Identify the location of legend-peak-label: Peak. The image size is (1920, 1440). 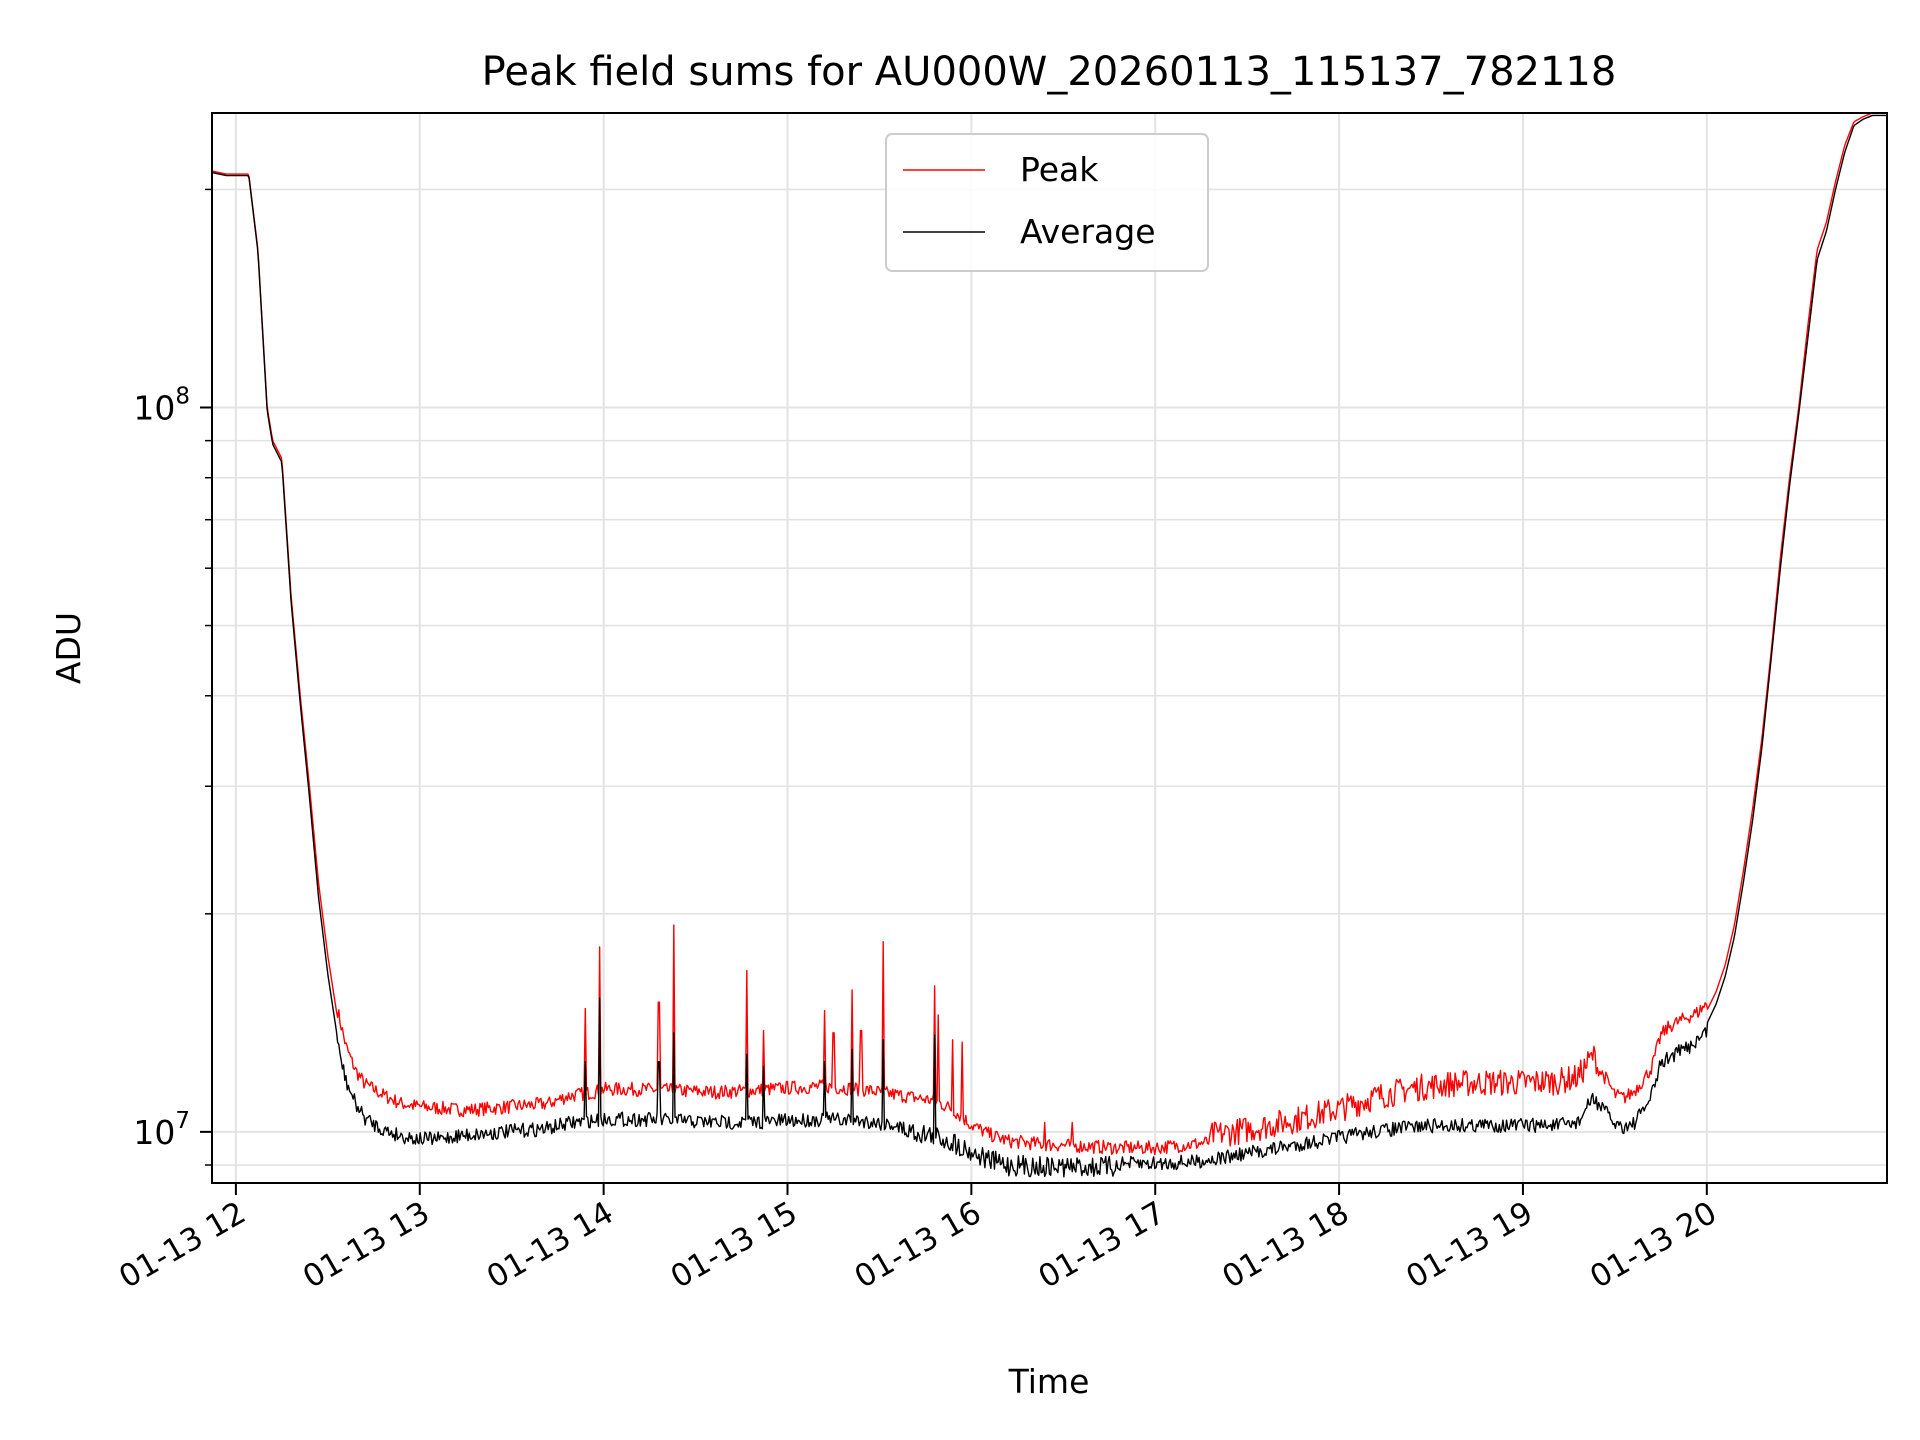
(1059, 169).